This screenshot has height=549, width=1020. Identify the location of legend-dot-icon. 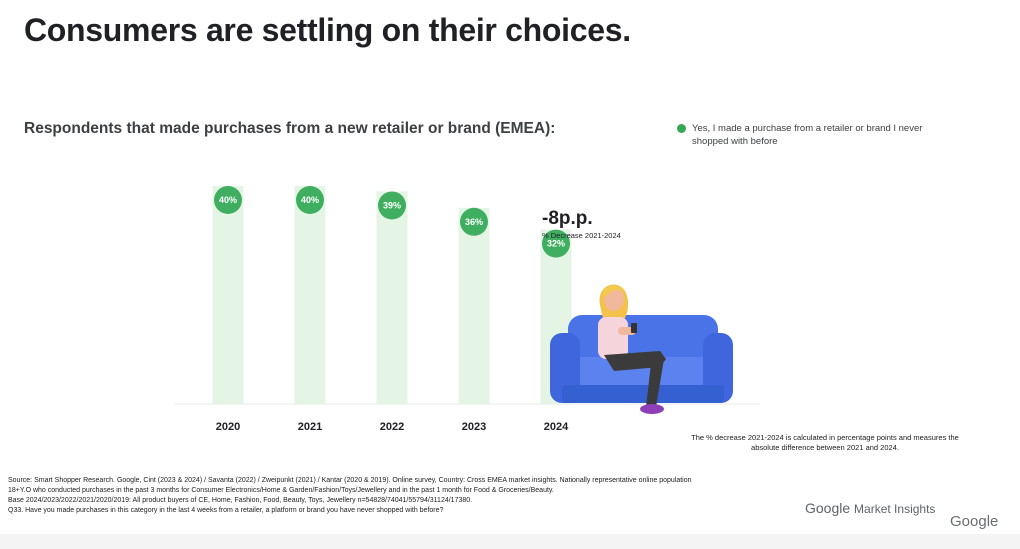
(681, 128).